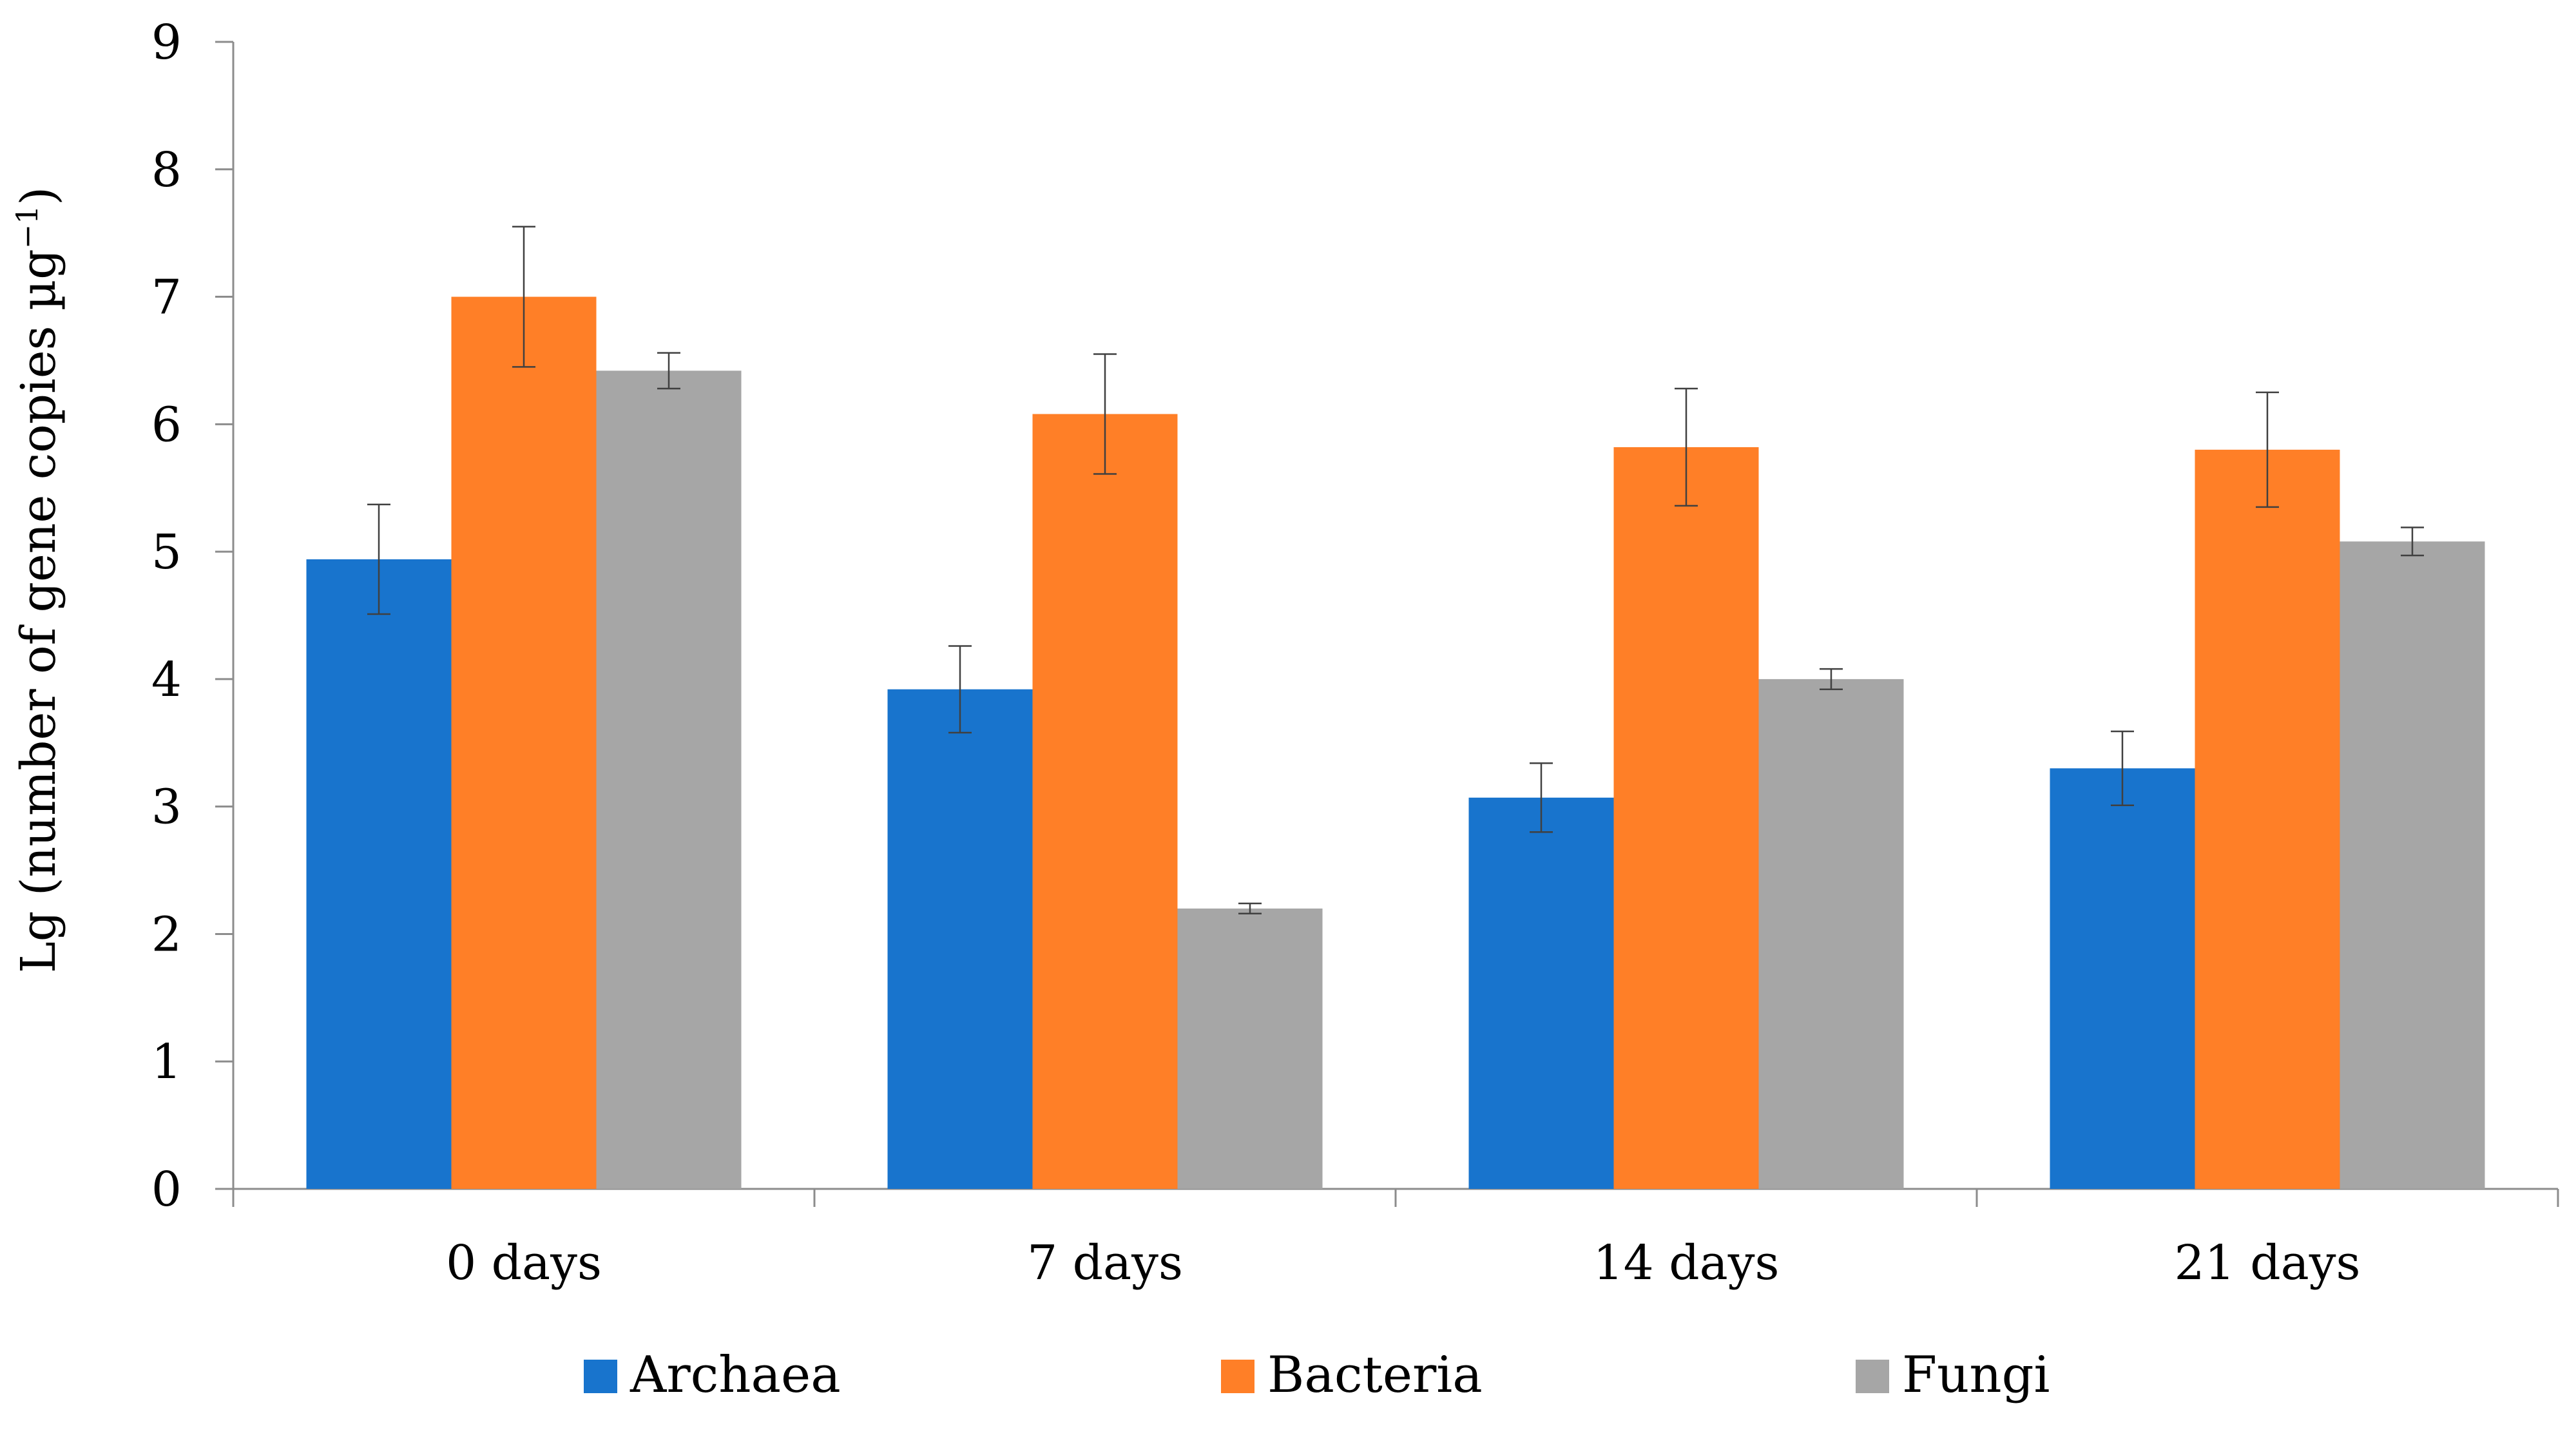 This screenshot has height=1446, width=2576. I want to click on y-tick-label: 7, so click(166, 297).